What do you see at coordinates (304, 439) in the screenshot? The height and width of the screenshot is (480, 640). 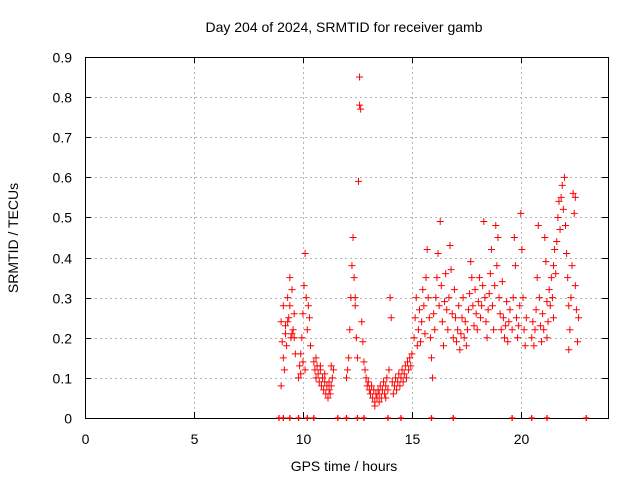 I see `x-tick-label: 10` at bounding box center [304, 439].